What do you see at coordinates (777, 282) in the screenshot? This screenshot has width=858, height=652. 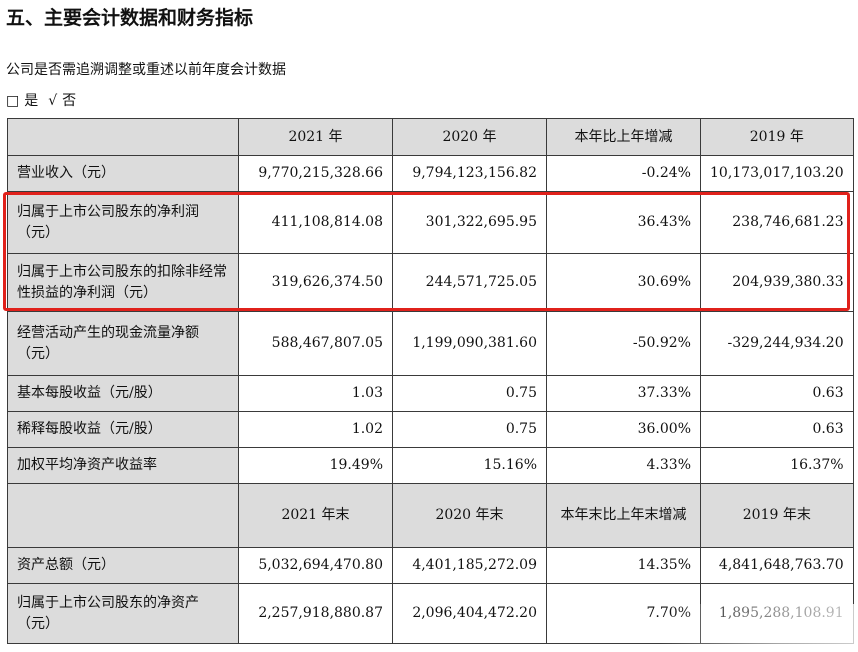 I see `value-cell: 204,939,380.33` at bounding box center [777, 282].